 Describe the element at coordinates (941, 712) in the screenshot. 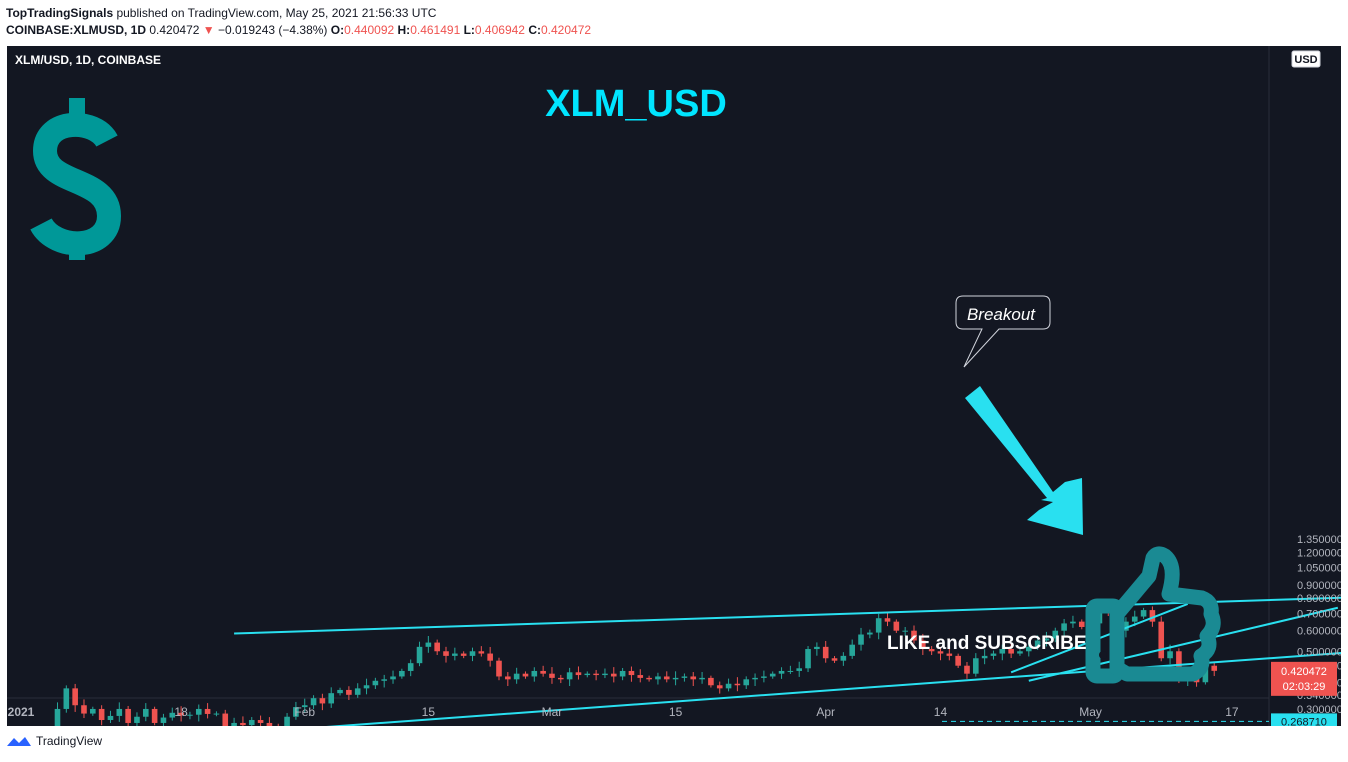

I see `time-tick-label: 14` at that location.